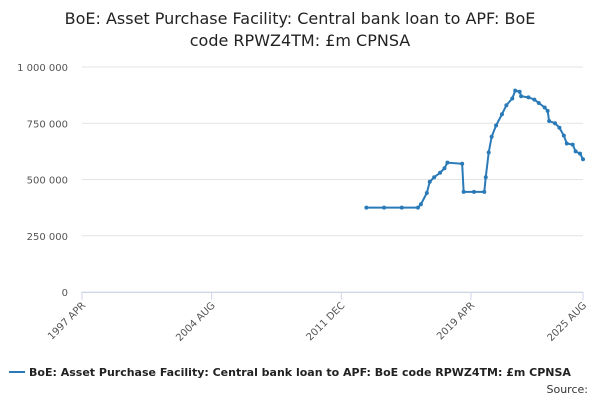  What do you see at coordinates (326, 321) in the screenshot?
I see `x-tick-label: 2011 DEC` at bounding box center [326, 321].